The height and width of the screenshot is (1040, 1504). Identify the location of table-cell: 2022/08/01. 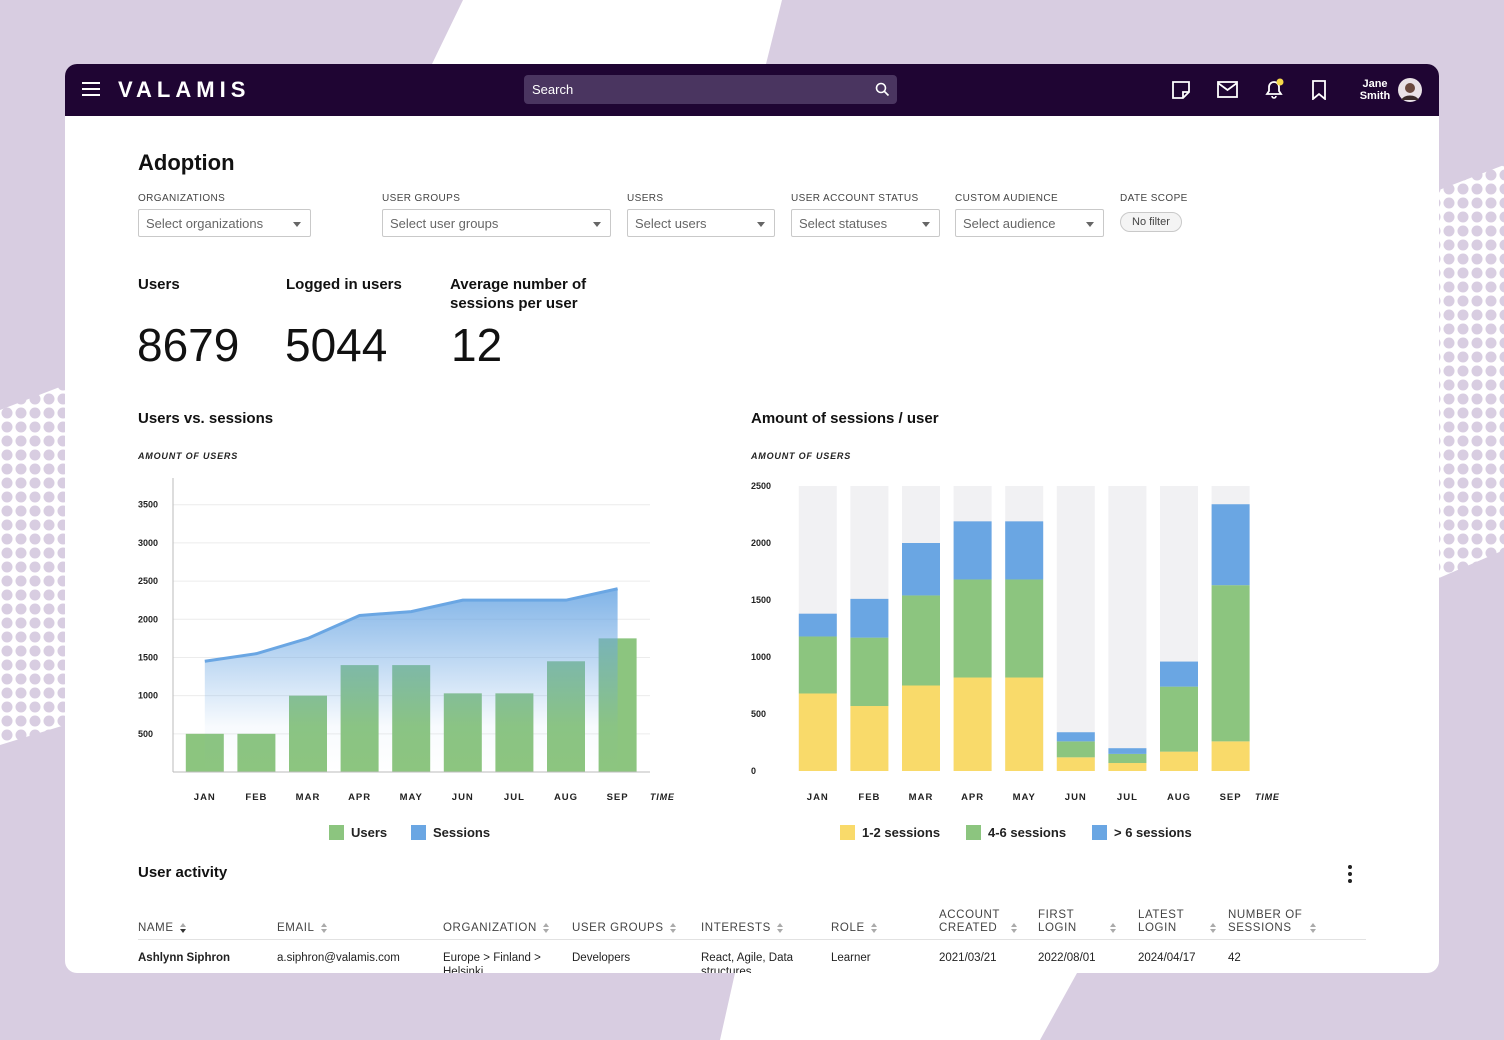
(1067, 958).